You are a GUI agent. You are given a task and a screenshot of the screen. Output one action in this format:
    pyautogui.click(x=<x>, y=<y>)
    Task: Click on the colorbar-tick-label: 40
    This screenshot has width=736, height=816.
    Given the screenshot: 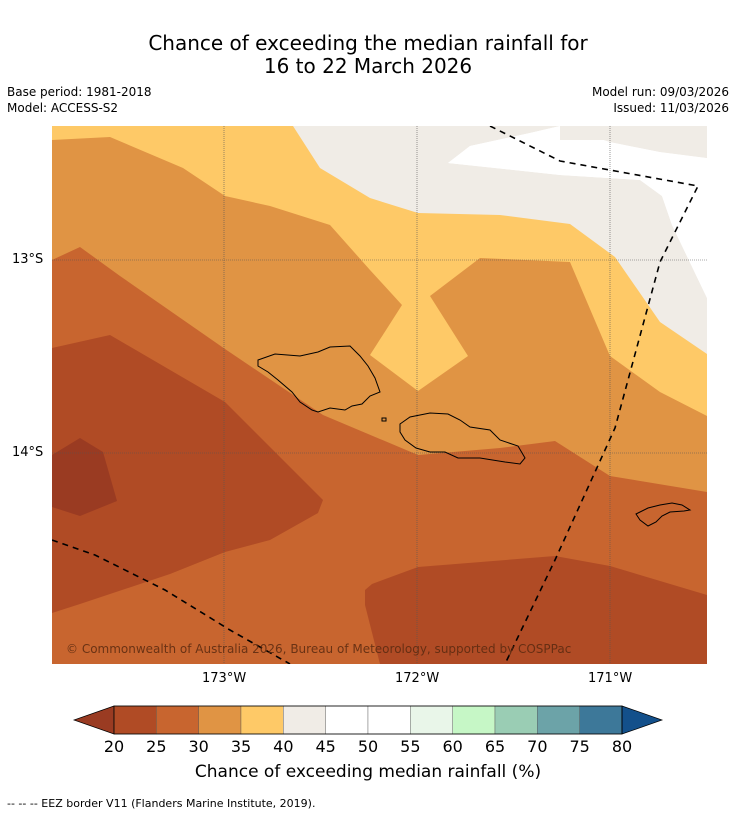 What is the action you would take?
    pyautogui.click(x=283, y=746)
    